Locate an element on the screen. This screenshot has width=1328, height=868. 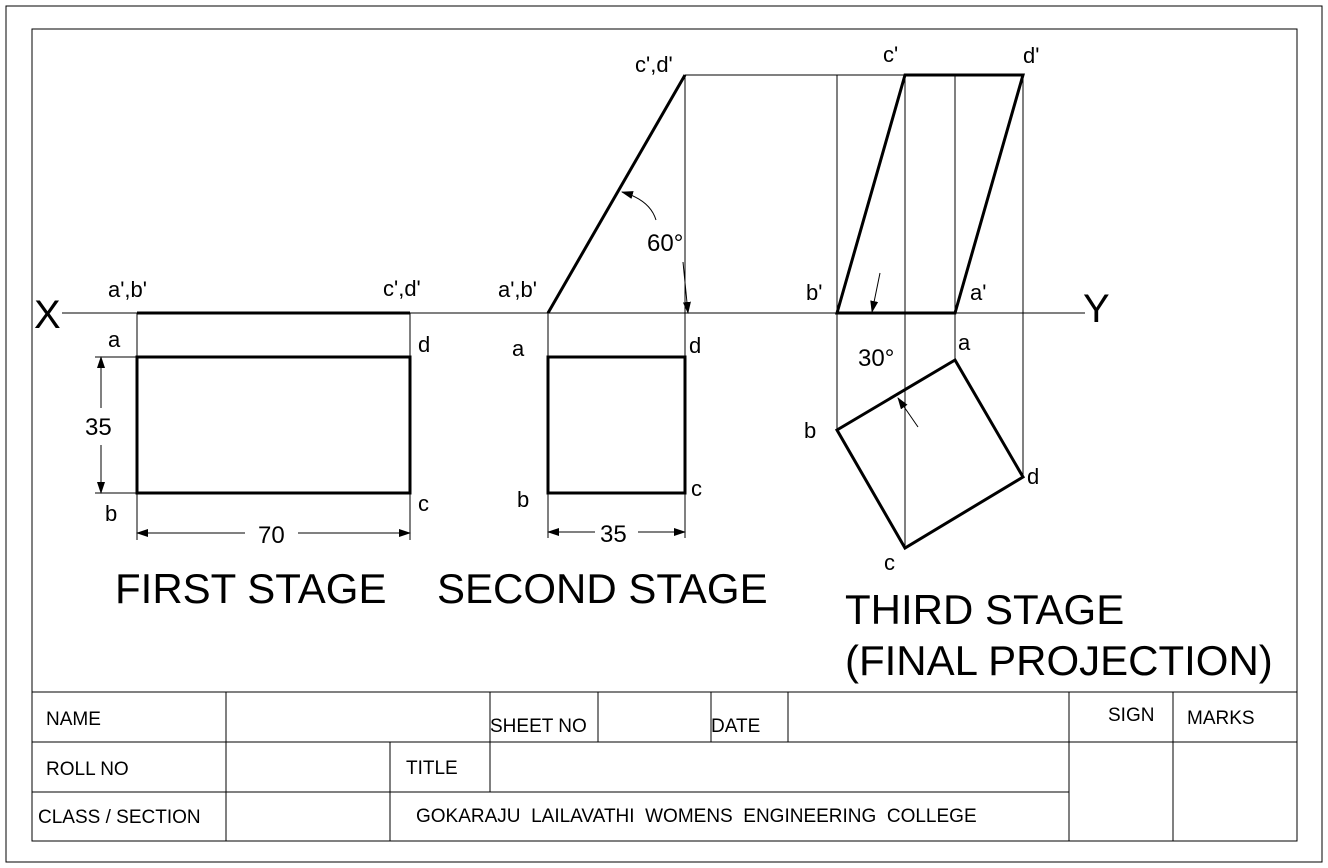
angle-label-60: 60° is located at coordinates (665, 243).